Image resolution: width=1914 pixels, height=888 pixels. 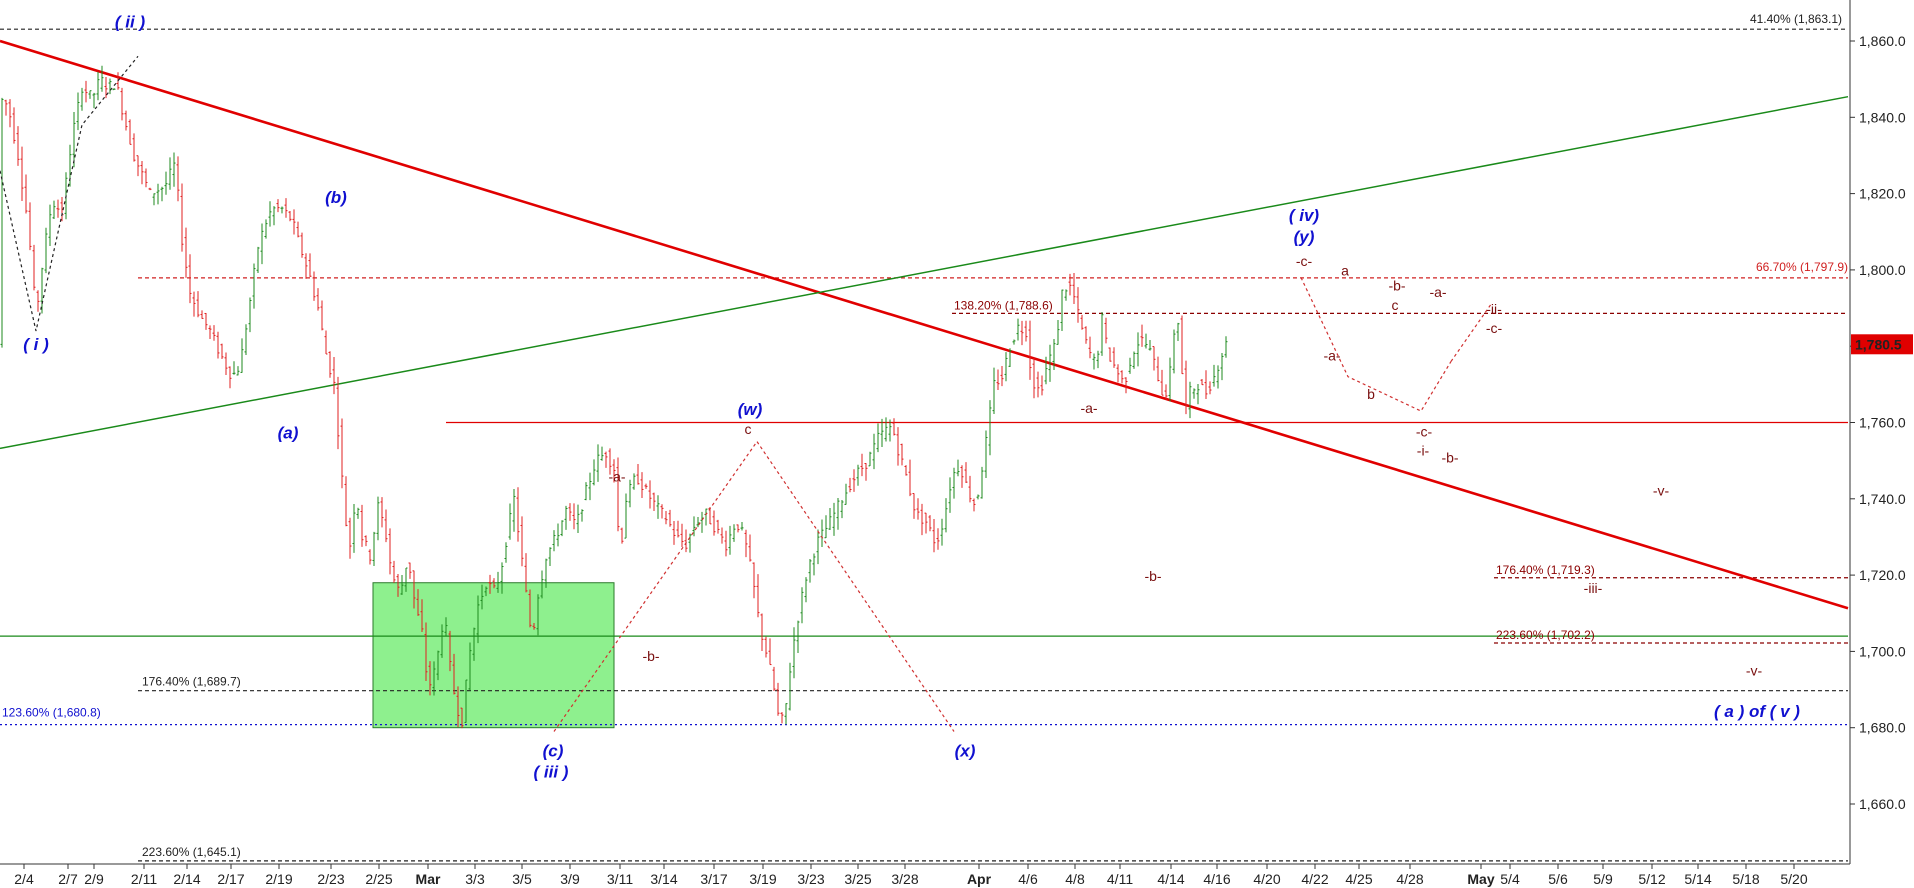 What do you see at coordinates (616, 477) in the screenshot?
I see `wave-label-11: -a-` at bounding box center [616, 477].